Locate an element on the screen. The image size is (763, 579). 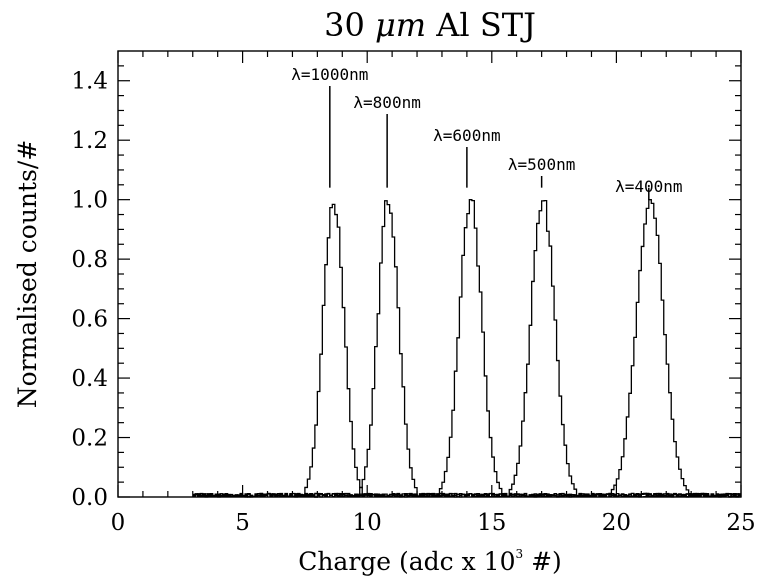
chart-title: 30 μm Al STJ is located at coordinates (430, 25).